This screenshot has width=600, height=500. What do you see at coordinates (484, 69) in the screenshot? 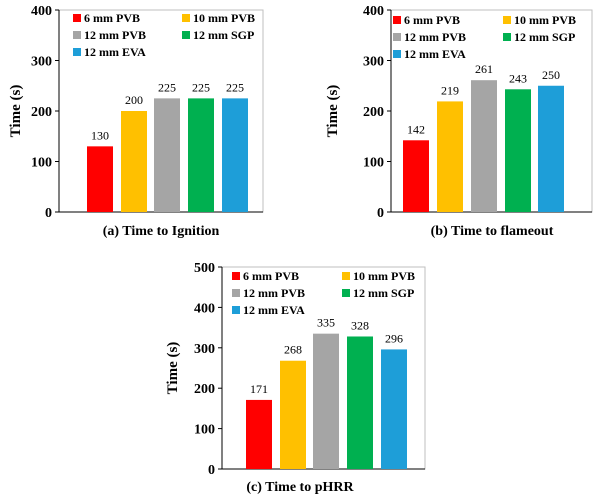
I see `data-label: 261` at bounding box center [484, 69].